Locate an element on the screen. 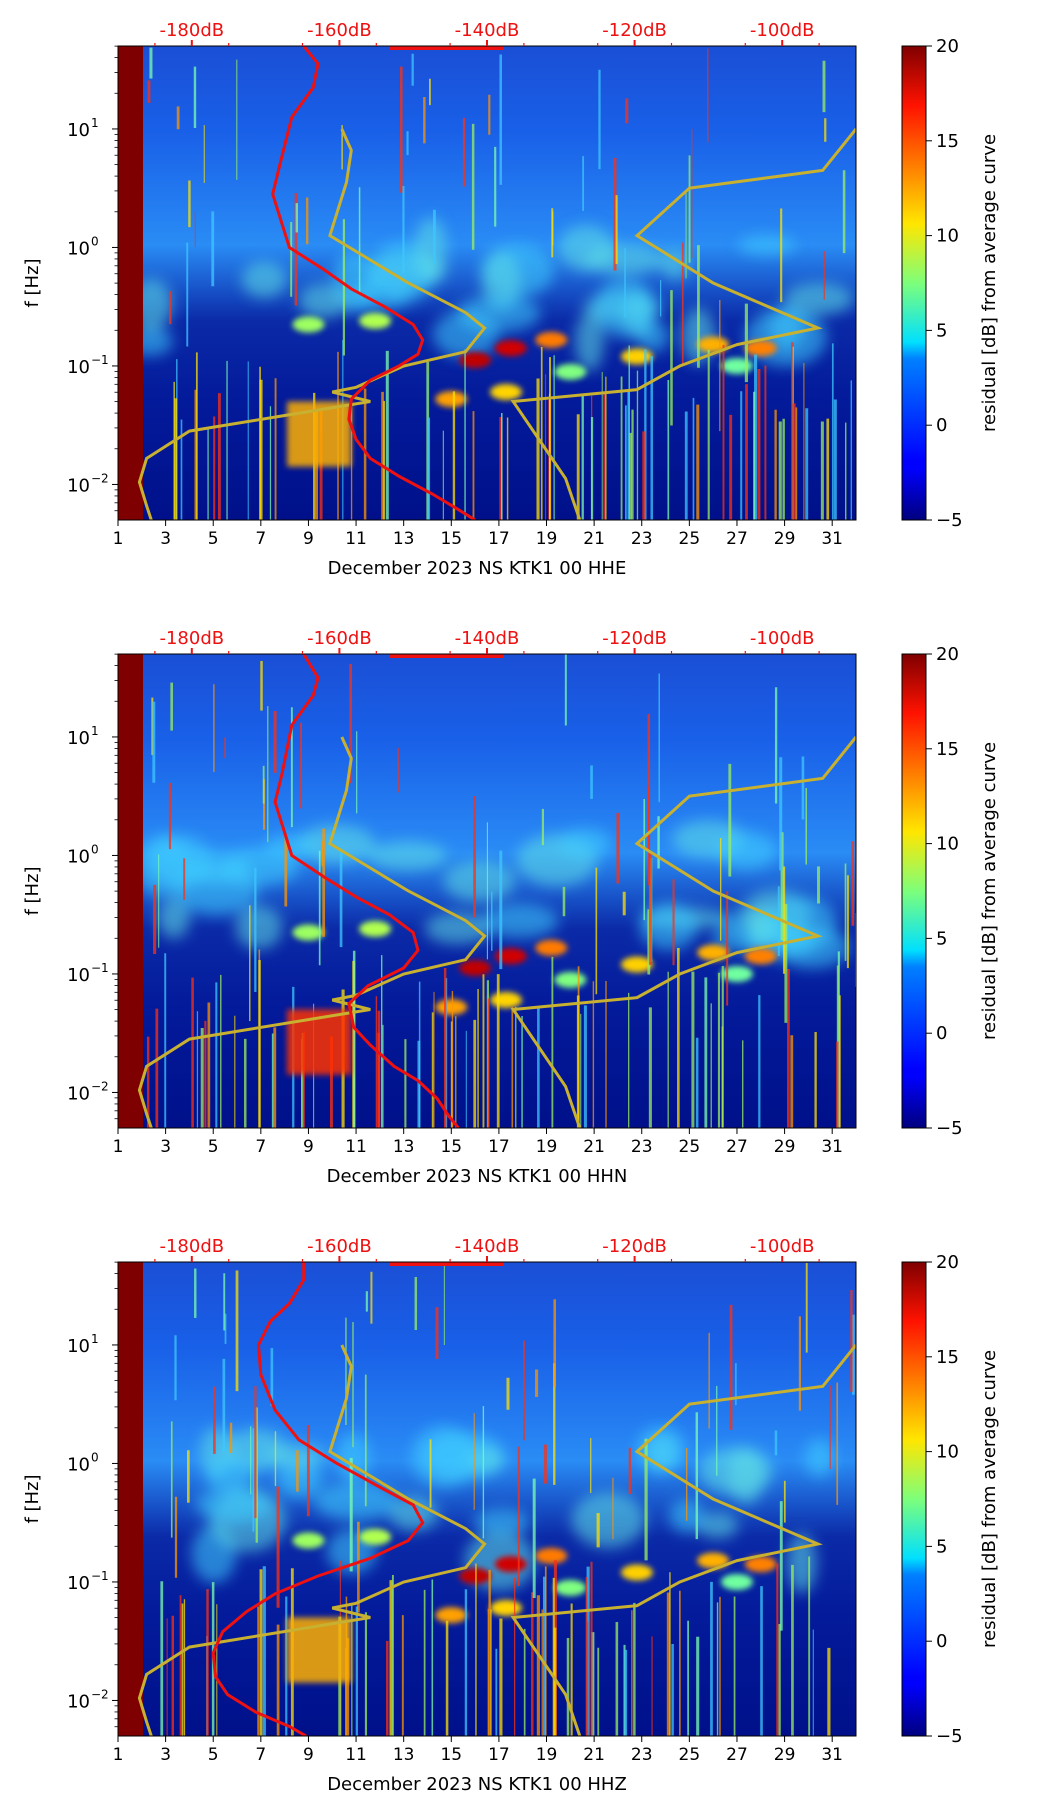 The image size is (1052, 1810). x-tick-label: 29 is located at coordinates (785, 539).